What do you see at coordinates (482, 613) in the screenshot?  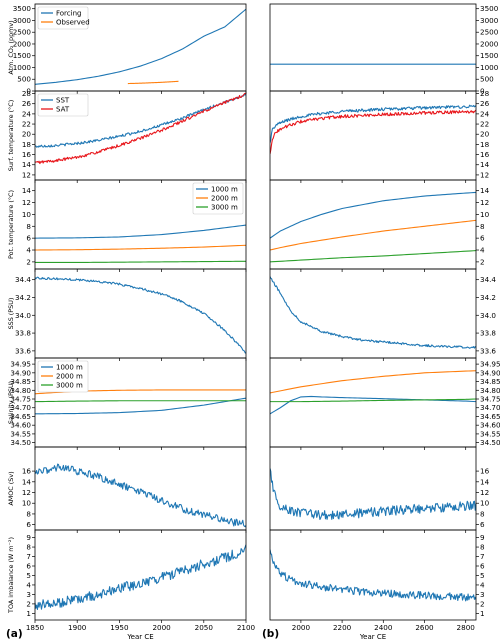 I see `y-tick-label: 1` at bounding box center [482, 613].